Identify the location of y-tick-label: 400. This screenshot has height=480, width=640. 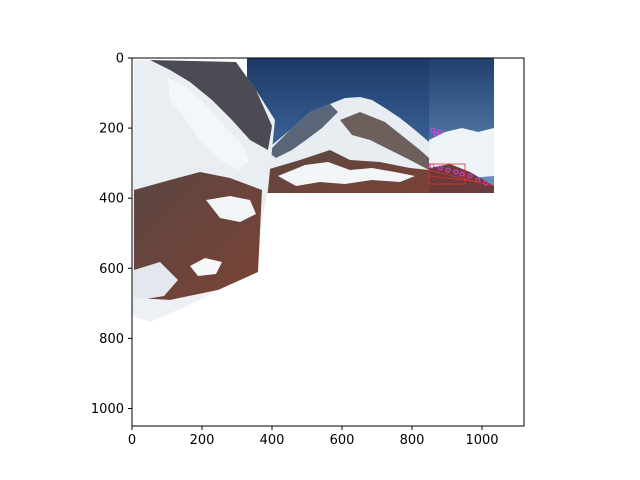
(111, 199).